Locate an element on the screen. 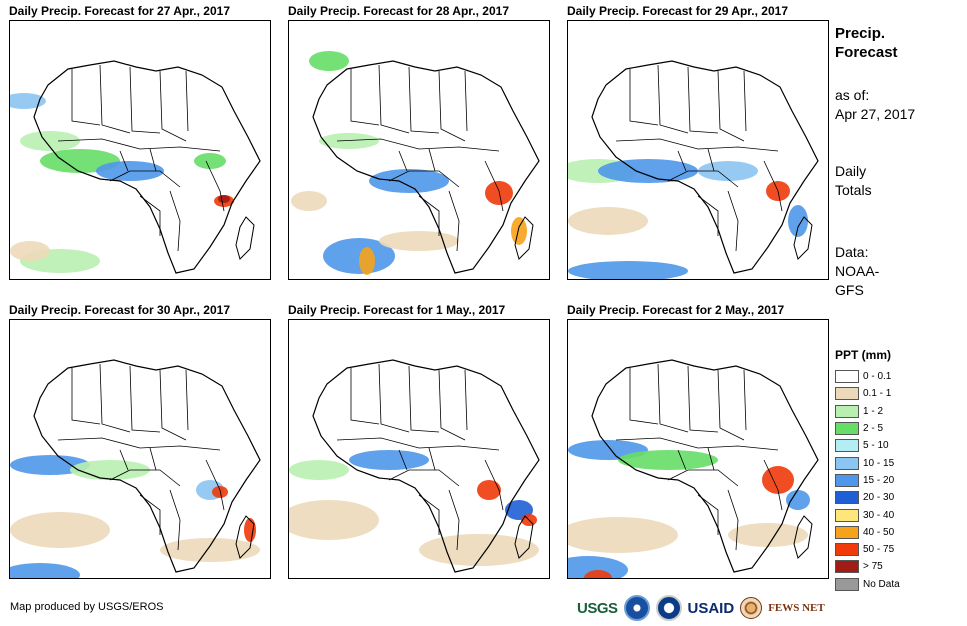 This screenshot has height=626, width=967. legend-item: 30 - 40 is located at coordinates (867, 514).